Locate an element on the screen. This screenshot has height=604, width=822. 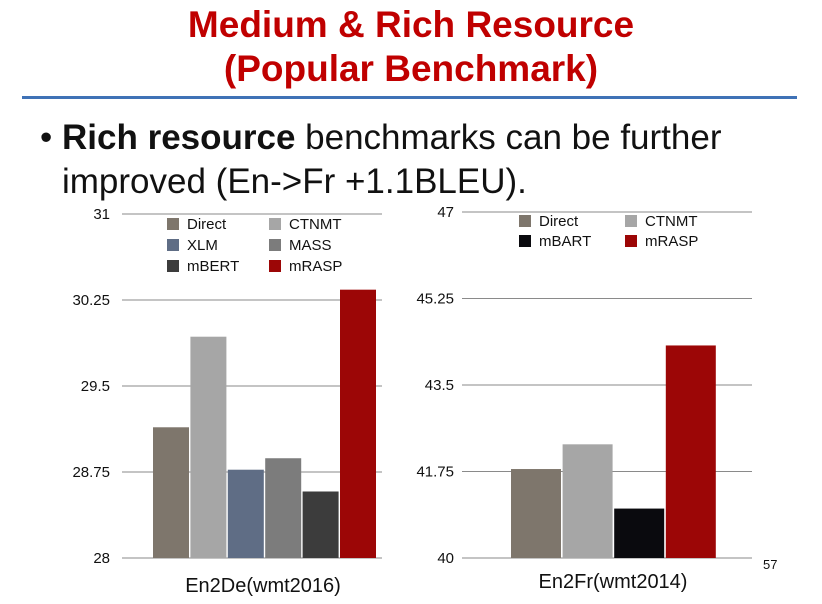
y-tick-label-0-1: 30.25 is located at coordinates (91, 300).